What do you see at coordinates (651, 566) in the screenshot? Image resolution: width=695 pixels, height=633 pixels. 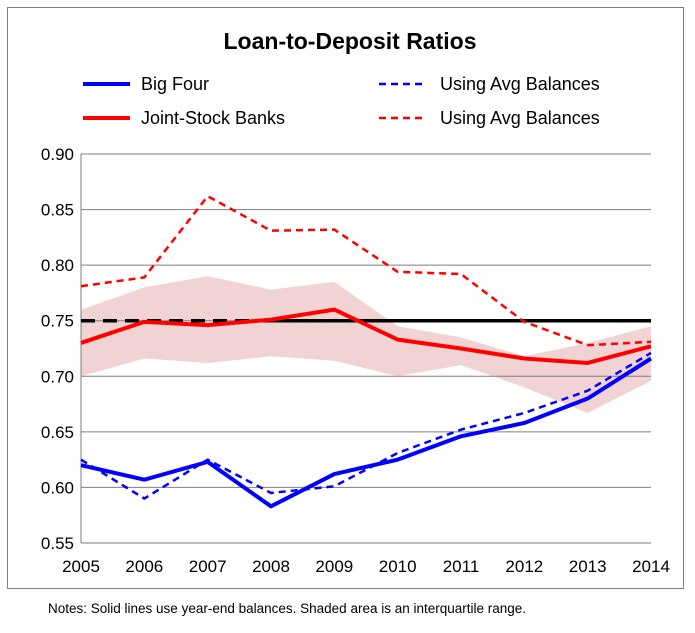 I see `x-tick-label: 2014` at bounding box center [651, 566].